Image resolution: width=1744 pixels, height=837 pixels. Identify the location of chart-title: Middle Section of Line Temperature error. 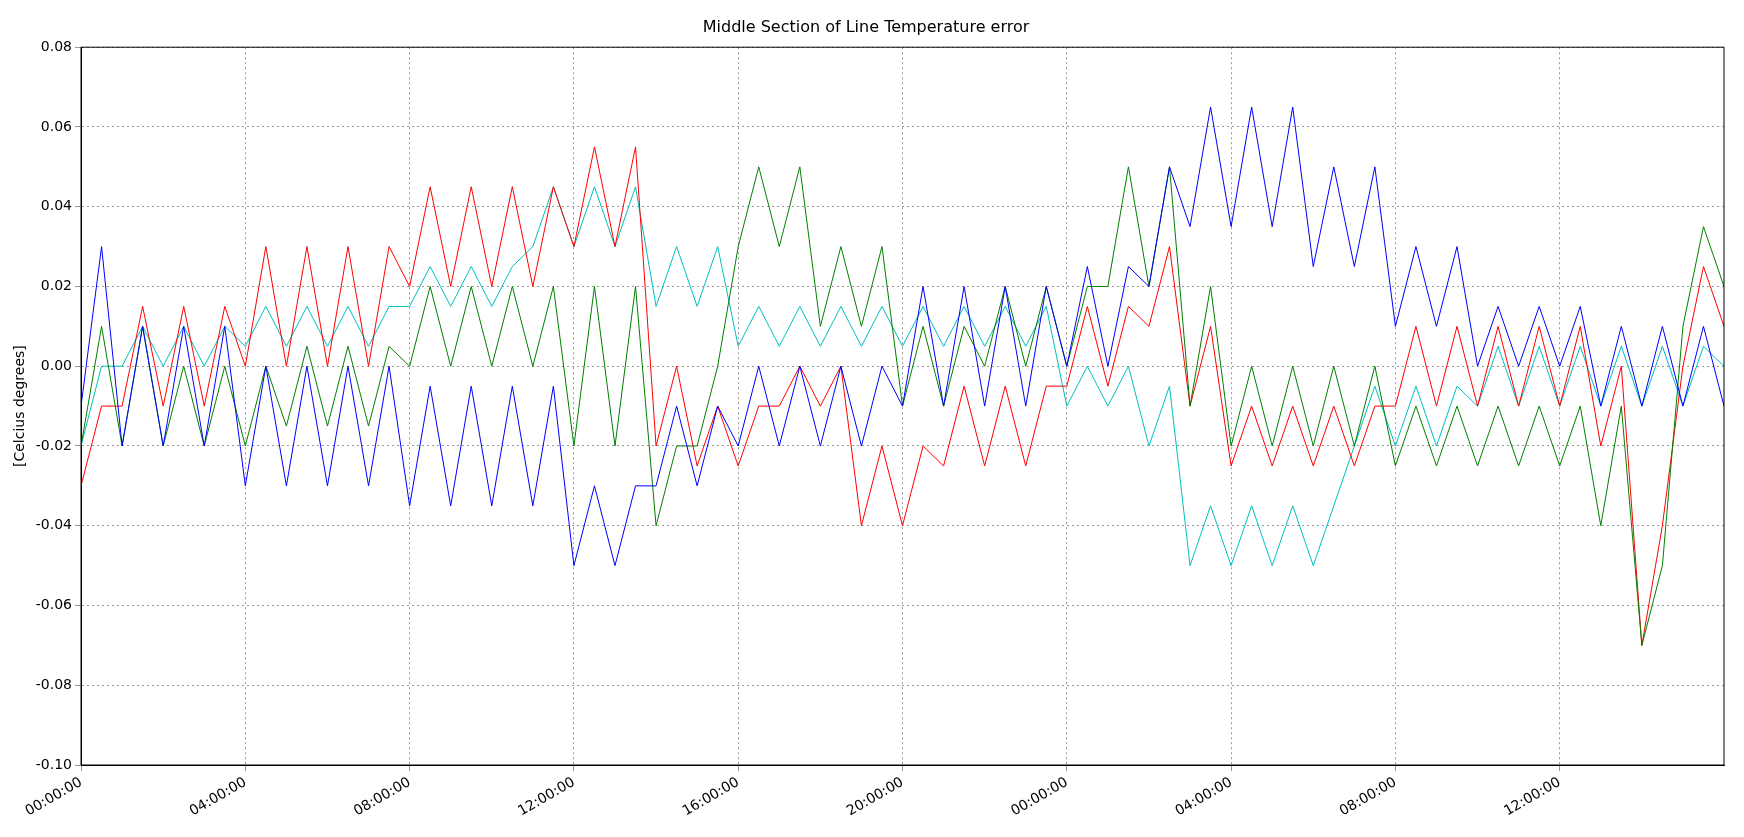
(866, 26).